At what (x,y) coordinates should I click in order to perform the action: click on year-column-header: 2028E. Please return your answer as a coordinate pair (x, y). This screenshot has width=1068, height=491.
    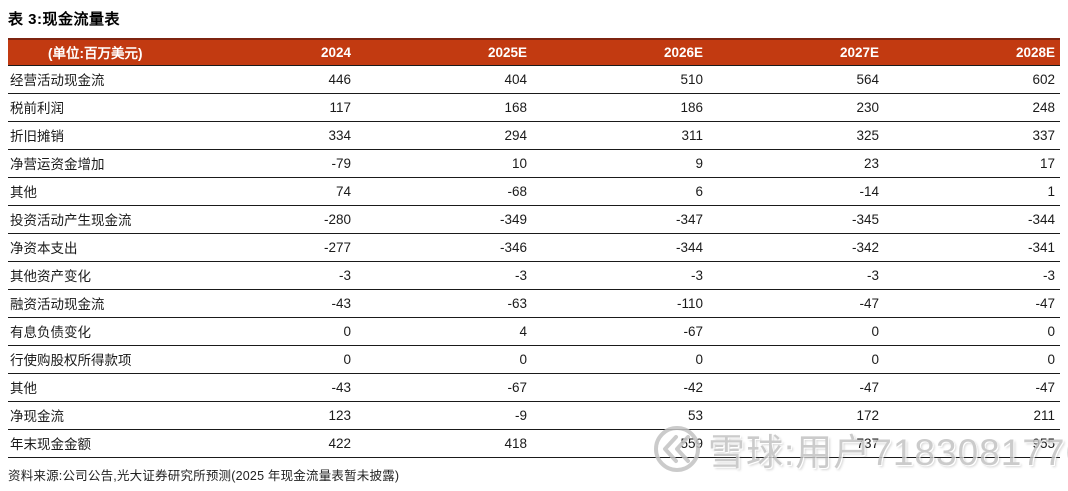
    Looking at the image, I should click on (972, 51).